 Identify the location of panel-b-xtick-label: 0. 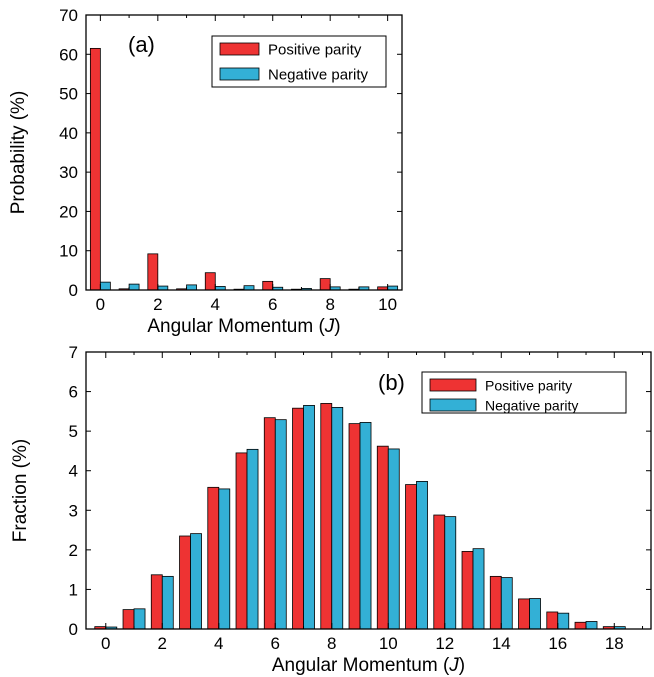
(105, 643).